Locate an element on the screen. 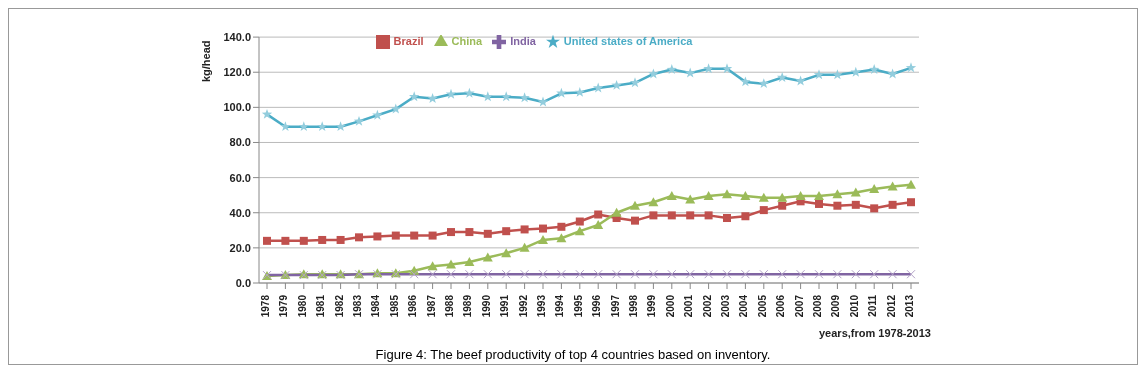  x-tick-label: 1983 is located at coordinates (358, 306).